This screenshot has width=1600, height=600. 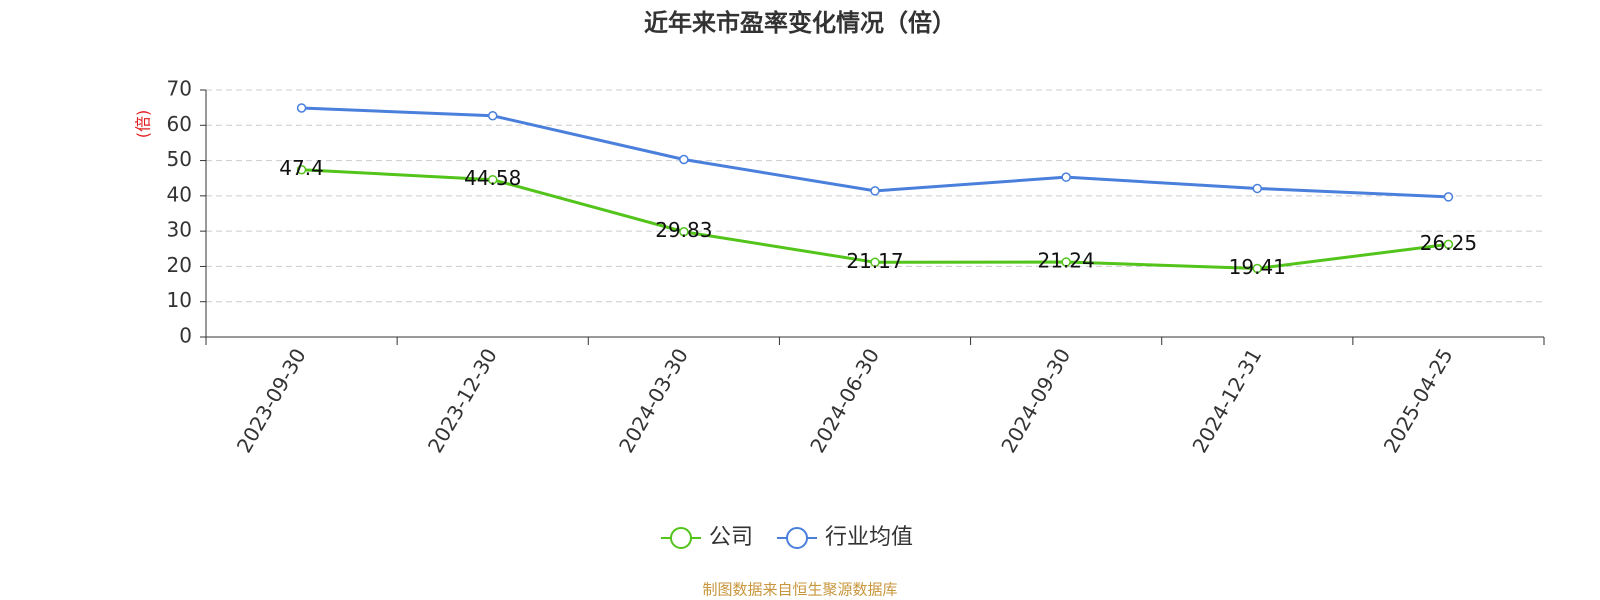 What do you see at coordinates (800, 23) in the screenshot?
I see `chart-title: 近年来市盈率变化情况（倍）` at bounding box center [800, 23].